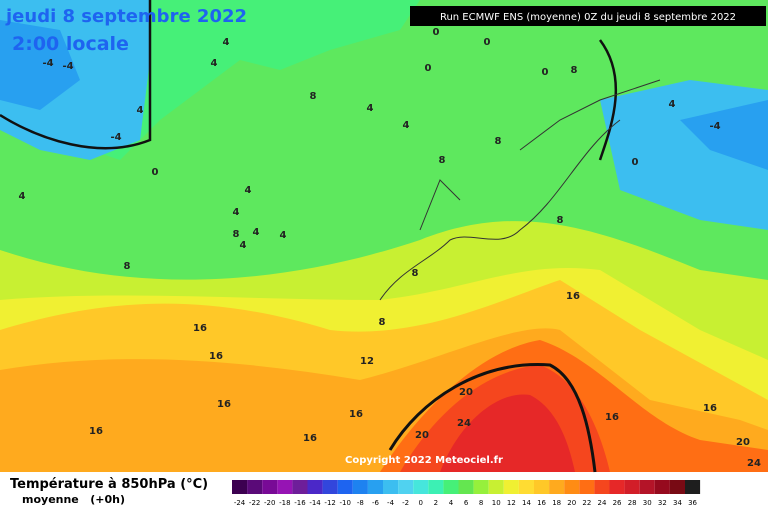 The height and width of the screenshot is (512, 768). I want to click on date: jeudi 8 septembre 2022, so click(126, 16).